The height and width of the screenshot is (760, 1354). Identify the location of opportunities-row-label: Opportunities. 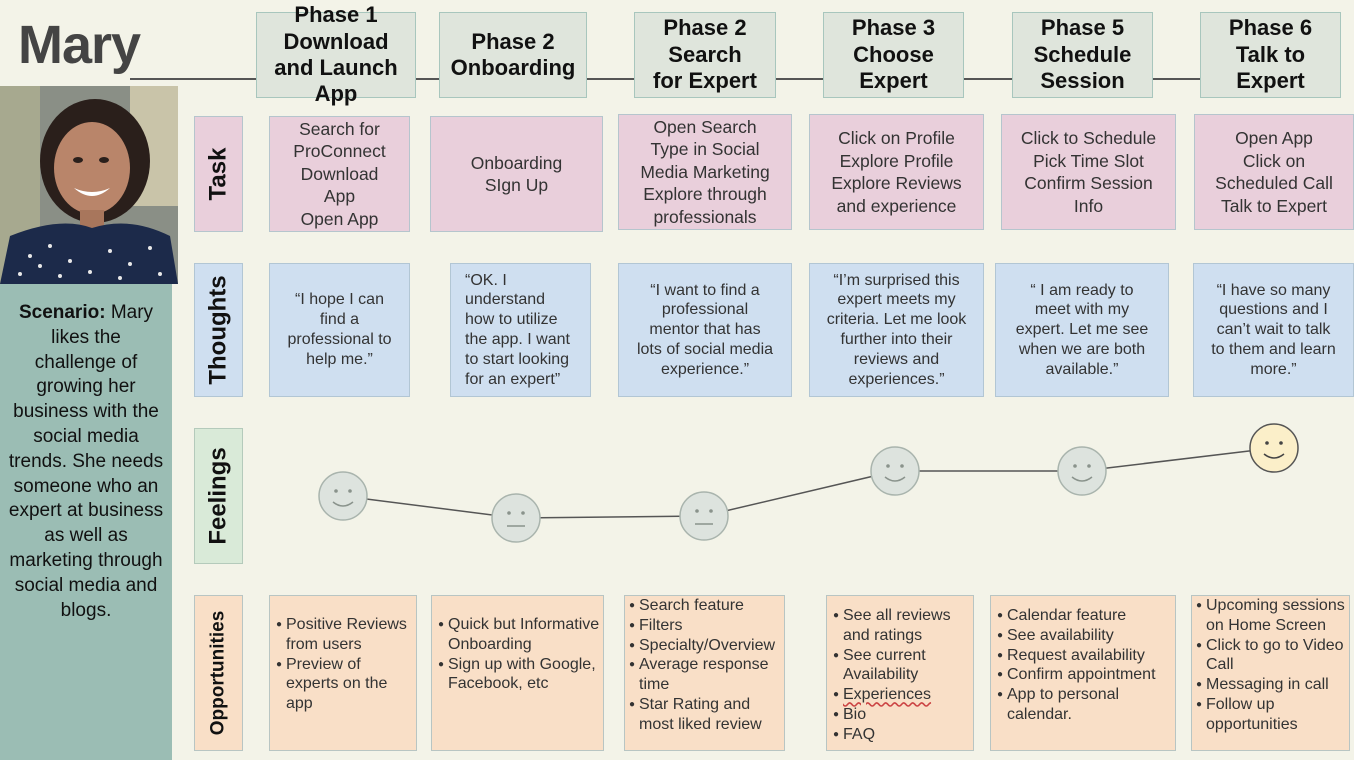
(218, 673).